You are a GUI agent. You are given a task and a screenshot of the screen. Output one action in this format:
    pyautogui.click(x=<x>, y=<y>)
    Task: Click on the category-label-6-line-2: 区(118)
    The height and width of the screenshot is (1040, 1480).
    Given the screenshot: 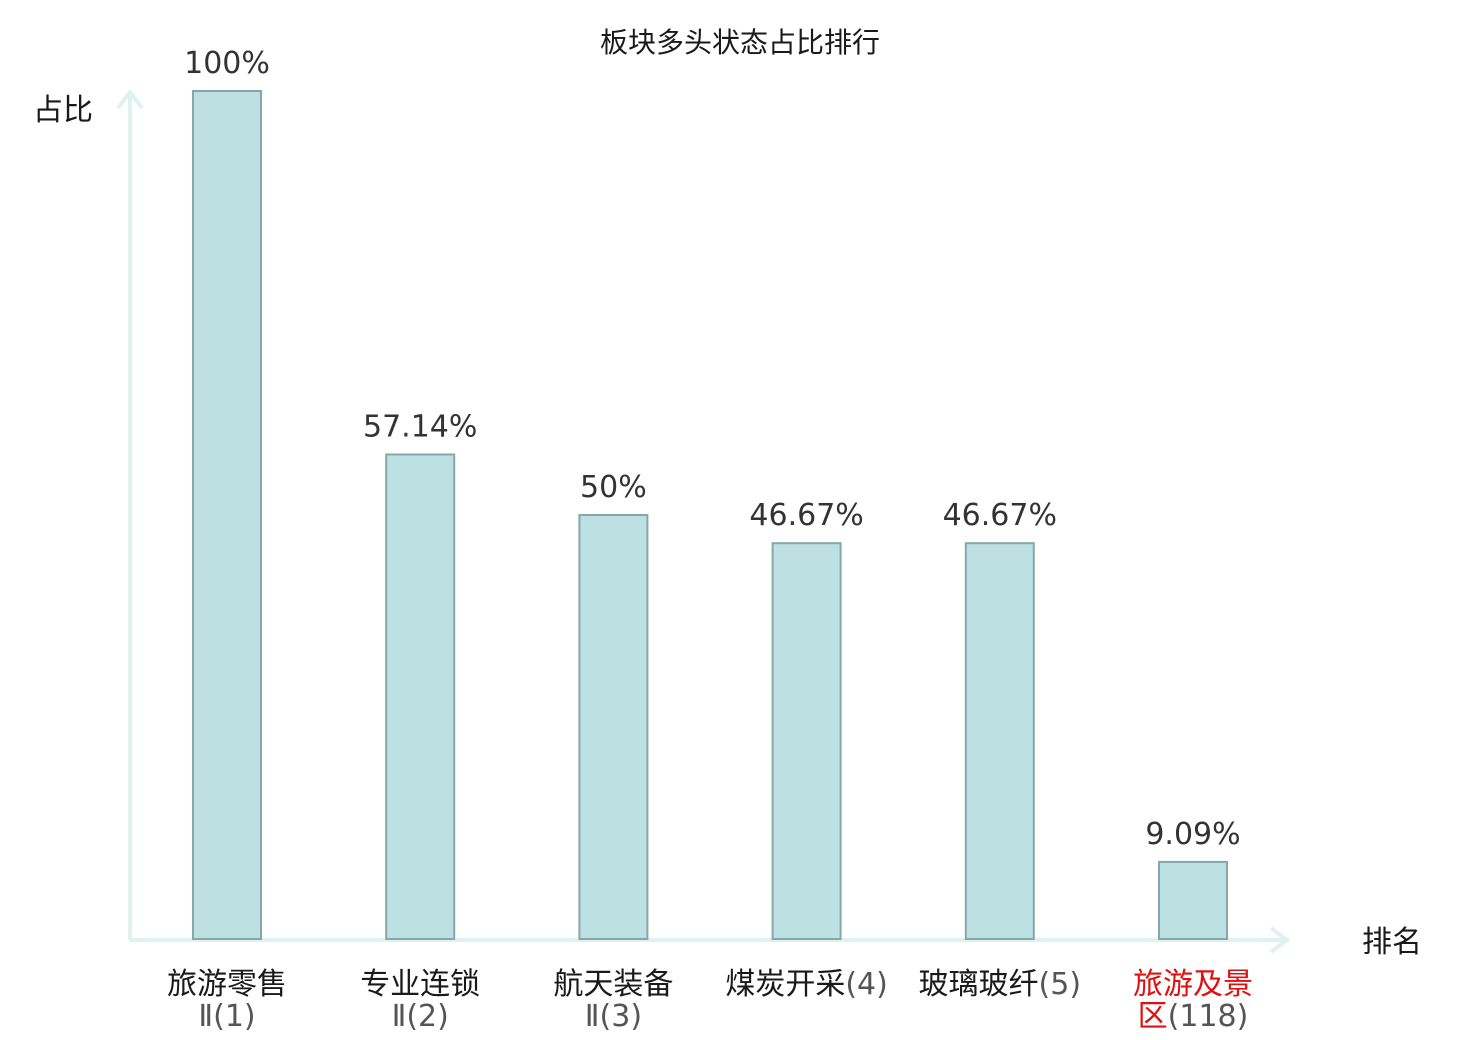 What is the action you would take?
    pyautogui.click(x=1193, y=1016)
    